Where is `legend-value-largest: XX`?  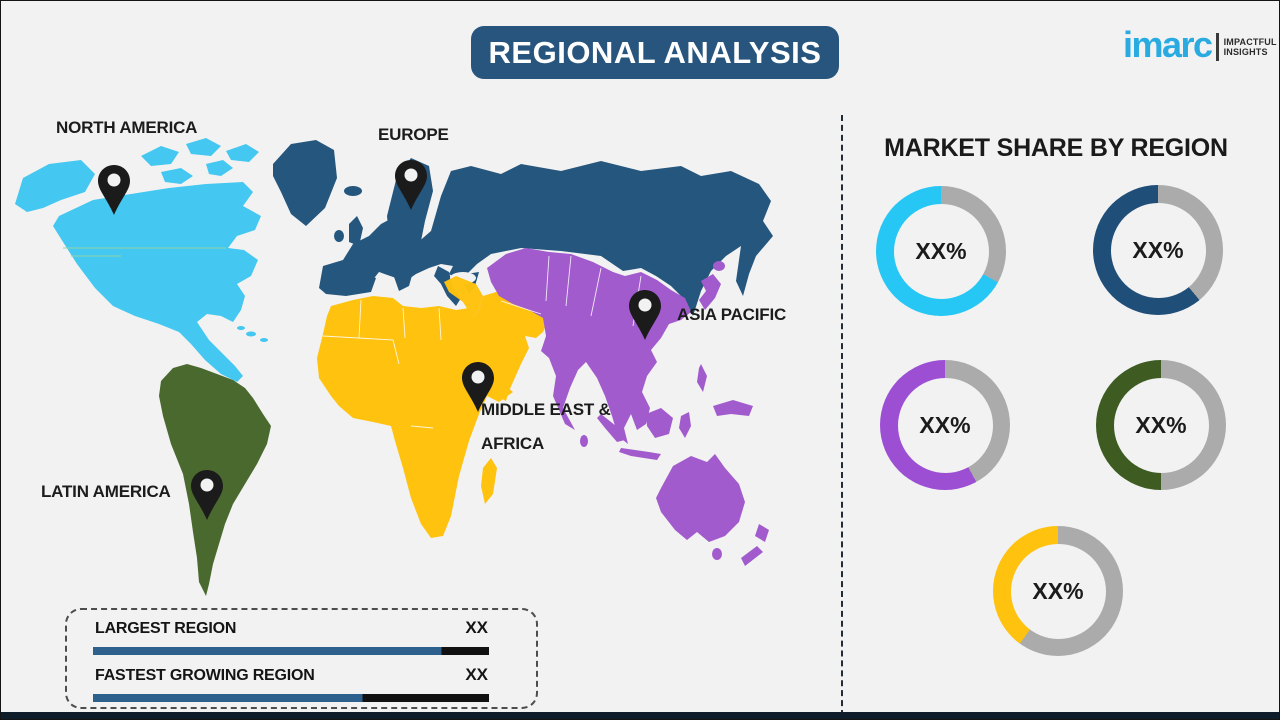 legend-value-largest: XX is located at coordinates (476, 627).